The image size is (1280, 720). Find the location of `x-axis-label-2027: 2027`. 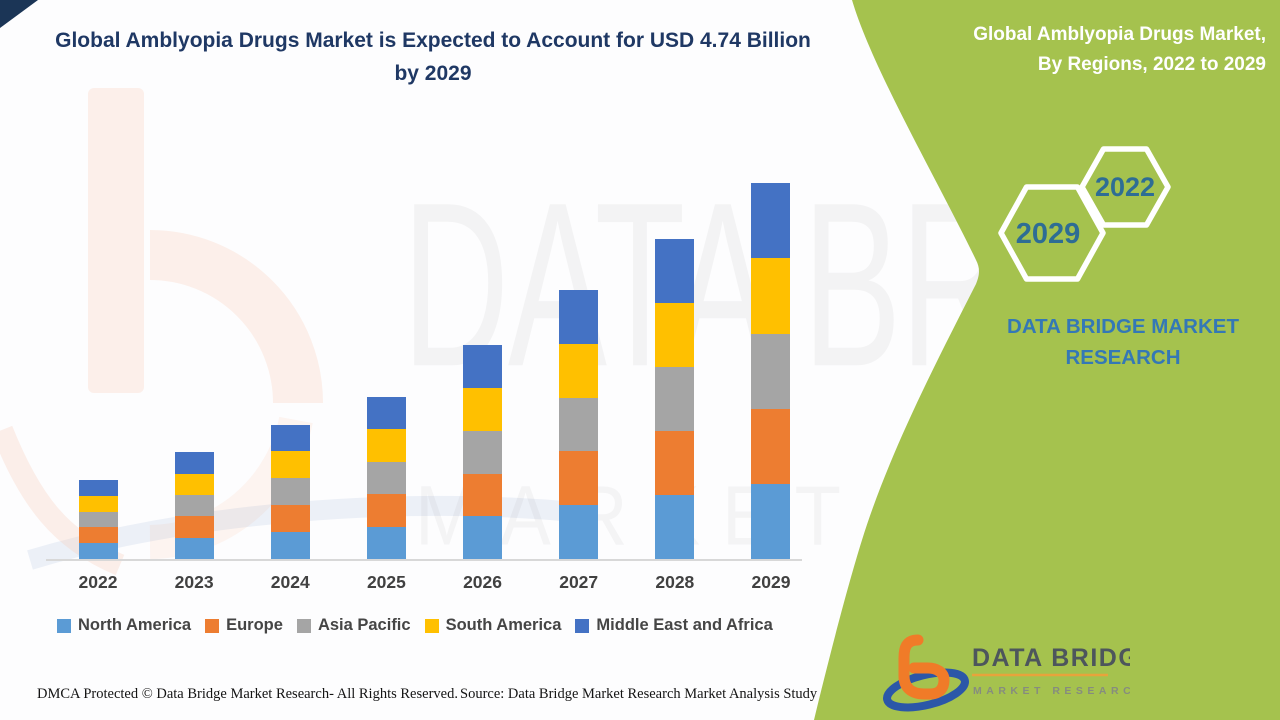

x-axis-label-2027: 2027 is located at coordinates (579, 582).